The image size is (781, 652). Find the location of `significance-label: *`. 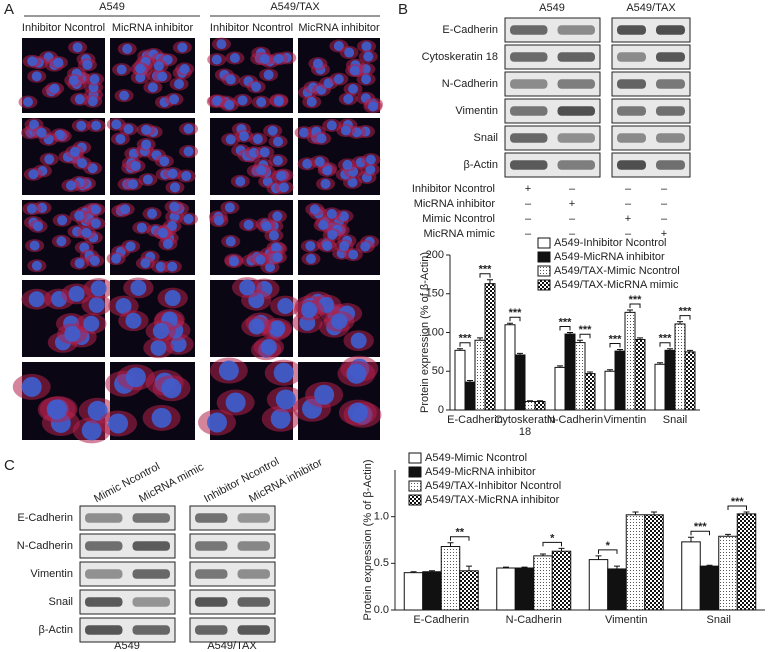

significance-label: * is located at coordinates (552, 538).